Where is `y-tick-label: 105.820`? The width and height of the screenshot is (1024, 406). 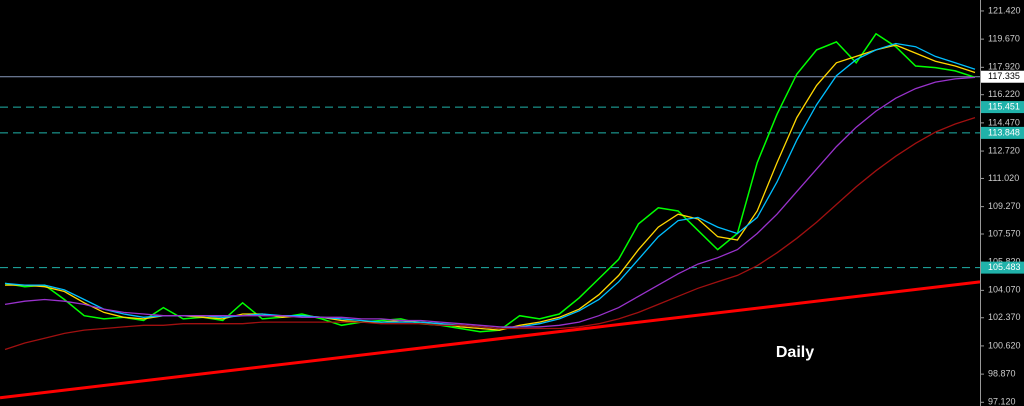 y-tick-label: 105.820 is located at coordinates (1004, 262).